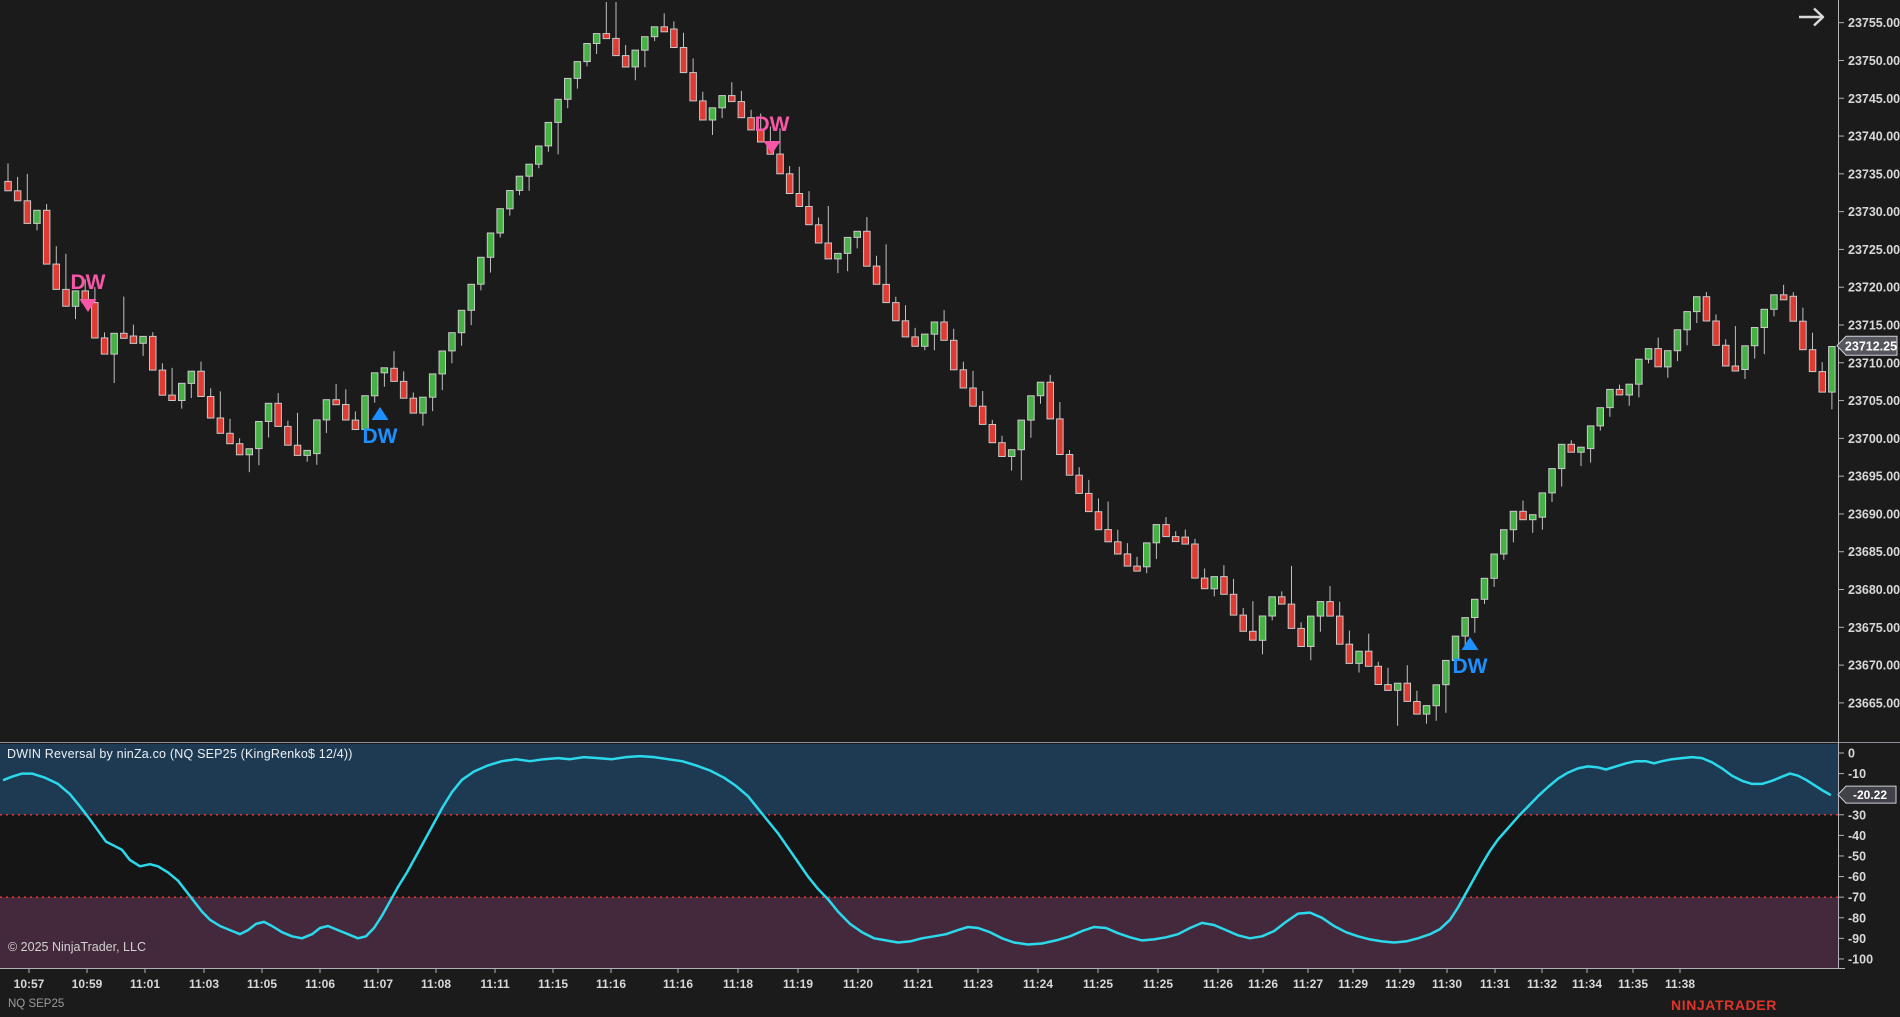 This screenshot has width=1900, height=1017. Describe the element at coordinates (798, 984) in the screenshot. I see `time-tick-label: 11:19` at that location.